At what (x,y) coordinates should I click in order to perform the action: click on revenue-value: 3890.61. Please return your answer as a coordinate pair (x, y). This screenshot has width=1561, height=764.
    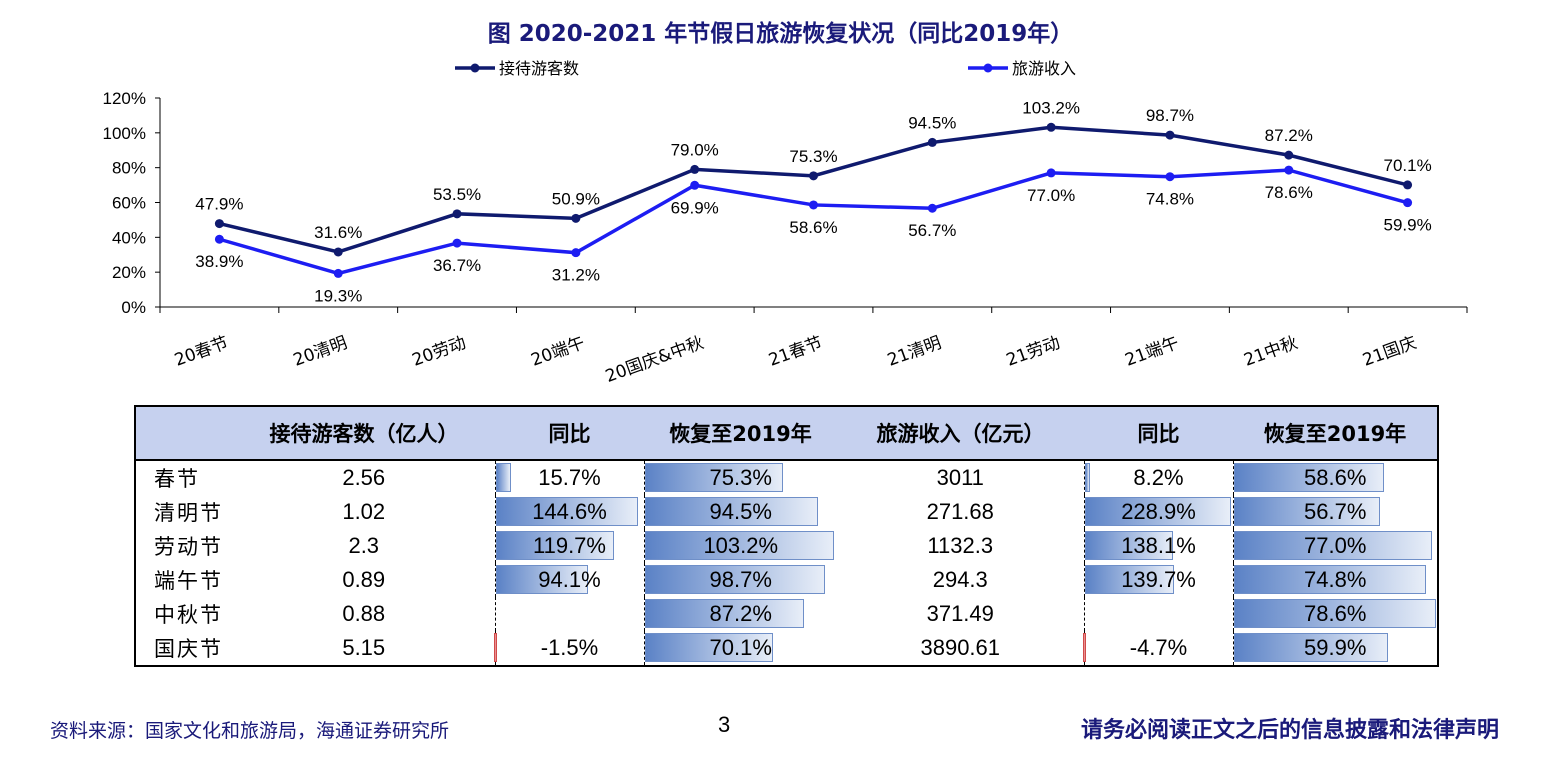
    Looking at the image, I should click on (960, 647).